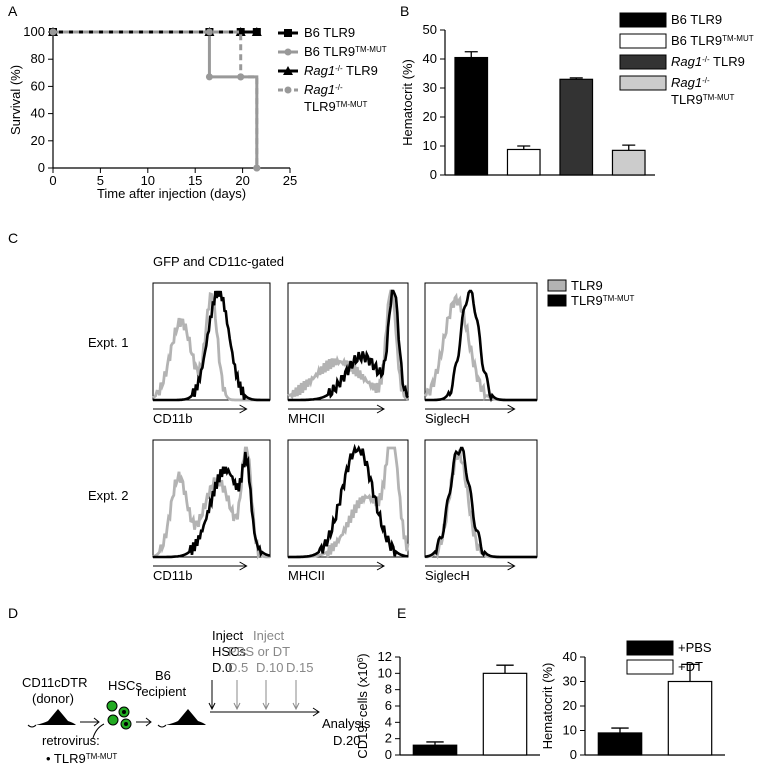 The image size is (760, 772). What do you see at coordinates (55, 682) in the screenshot?
I see `node-label: CD11cDTR` at bounding box center [55, 682].